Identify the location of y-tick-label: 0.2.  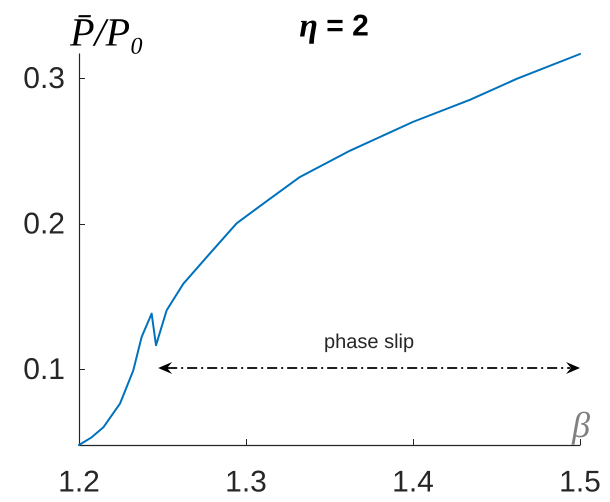
(44, 224).